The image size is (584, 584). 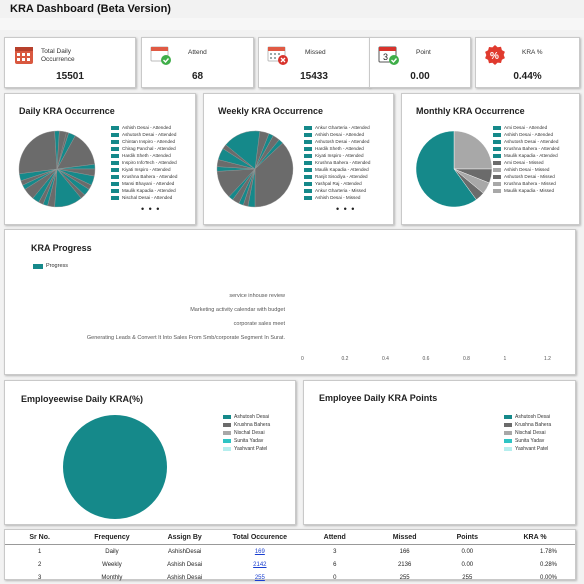 I want to click on table-cell: 0.00%, so click(x=548, y=577).